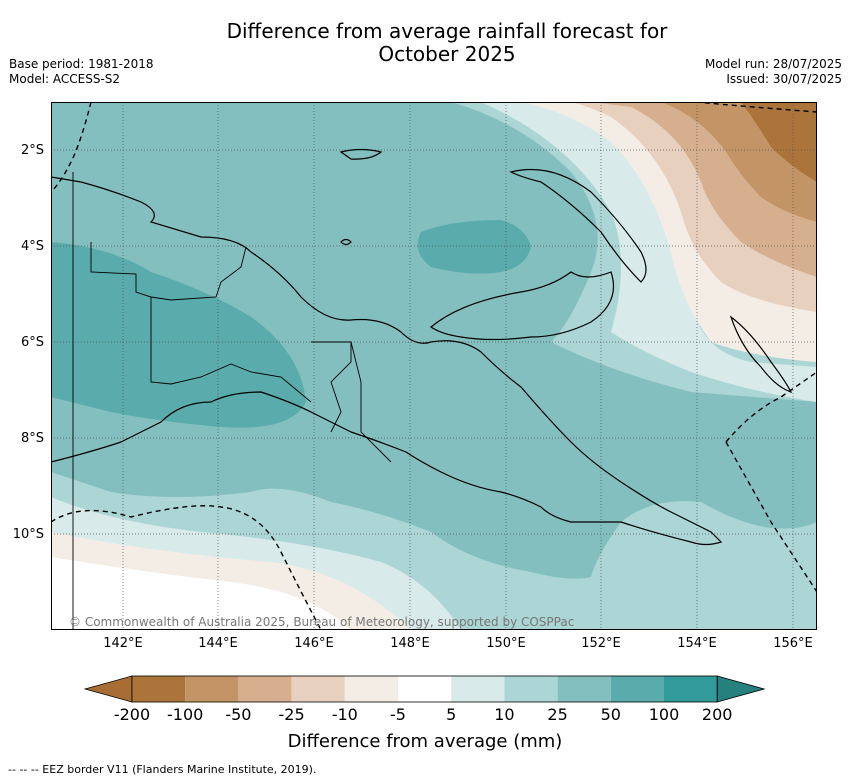 The image size is (850, 781). I want to click on x-tick-156e: 156°E, so click(793, 643).